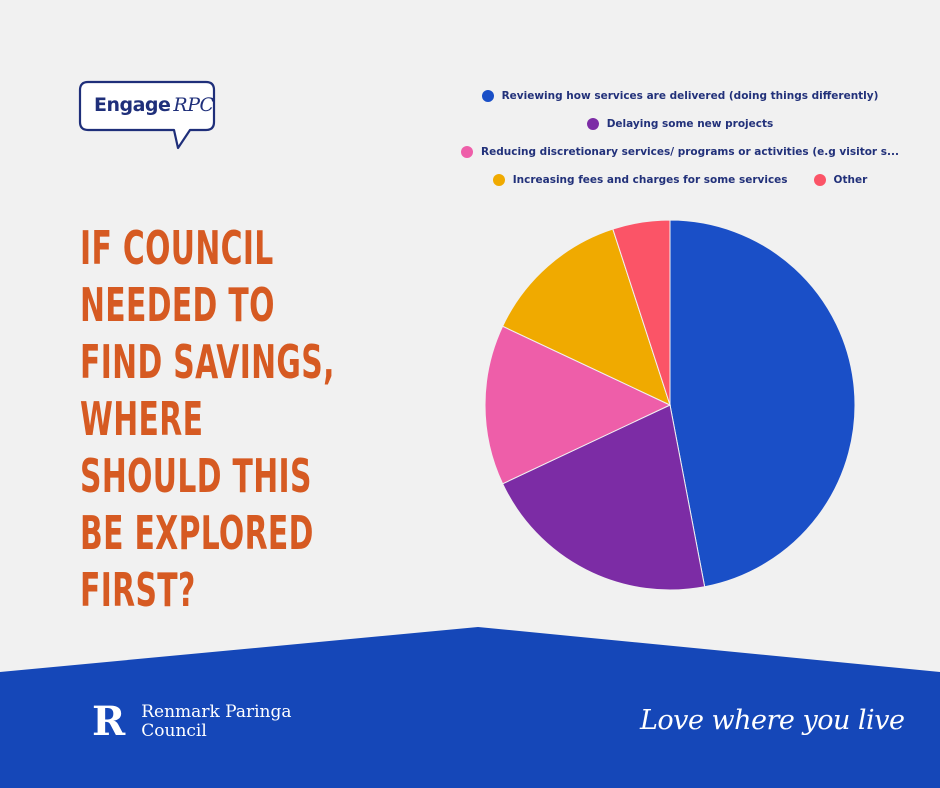  What do you see at coordinates (772, 720) in the screenshot?
I see `tagline: Love where you live` at bounding box center [772, 720].